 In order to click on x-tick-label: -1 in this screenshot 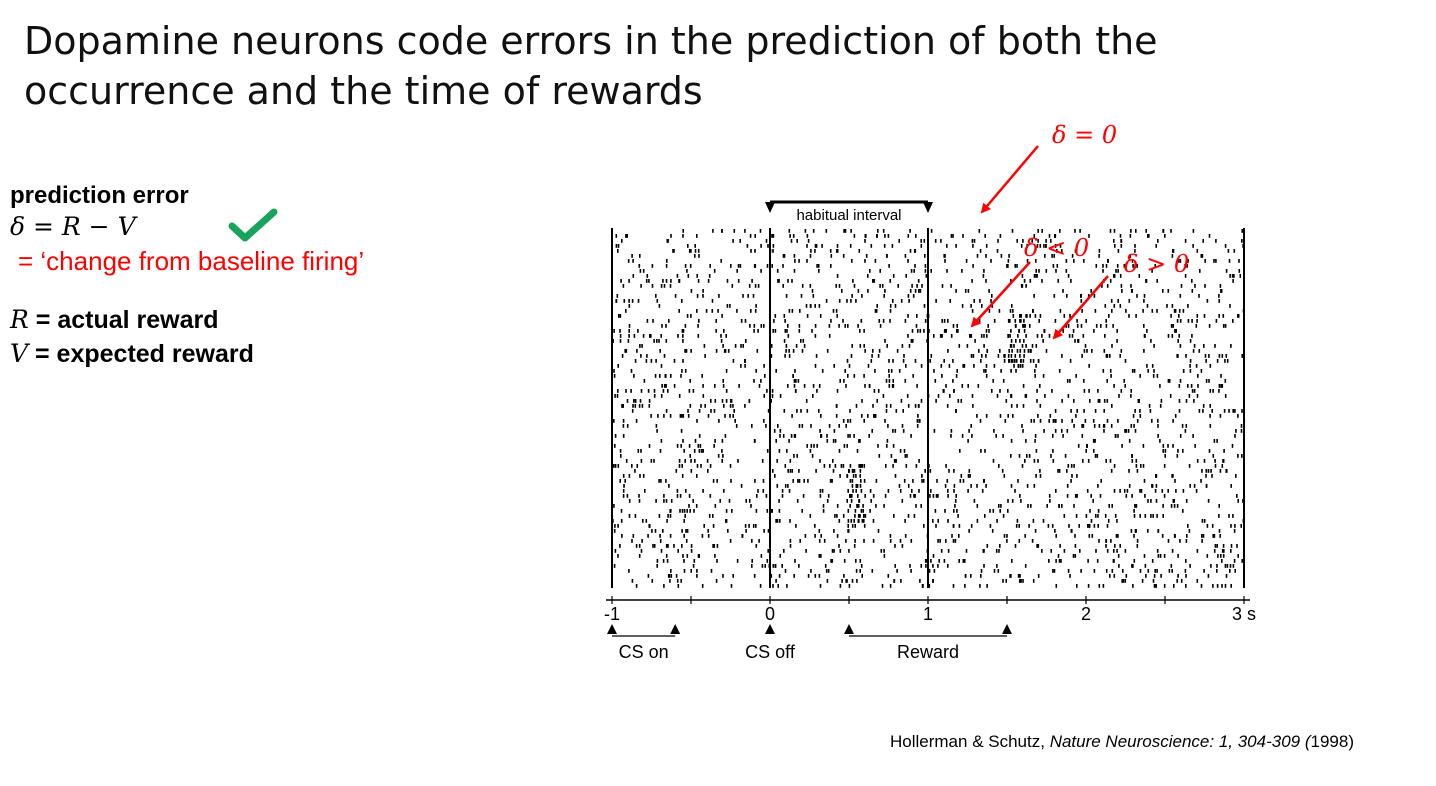, I will do `click(612, 614)`.